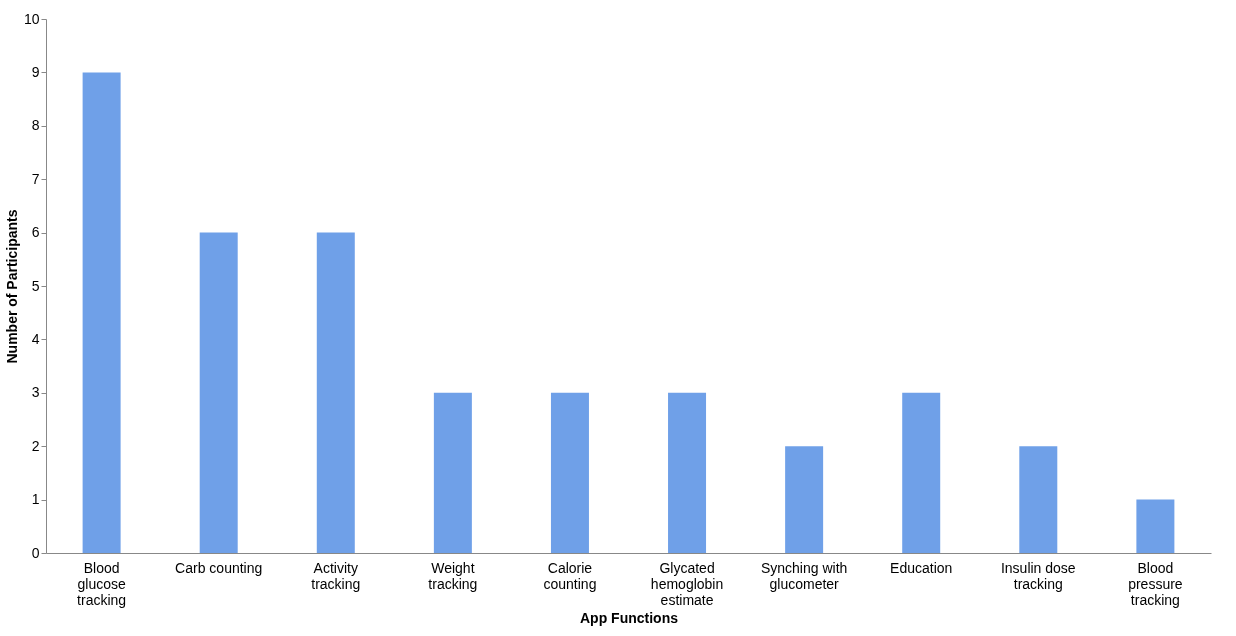 This screenshot has width=1236, height=636. Describe the element at coordinates (35, 552) in the screenshot. I see `y-tick-label: 0` at that location.